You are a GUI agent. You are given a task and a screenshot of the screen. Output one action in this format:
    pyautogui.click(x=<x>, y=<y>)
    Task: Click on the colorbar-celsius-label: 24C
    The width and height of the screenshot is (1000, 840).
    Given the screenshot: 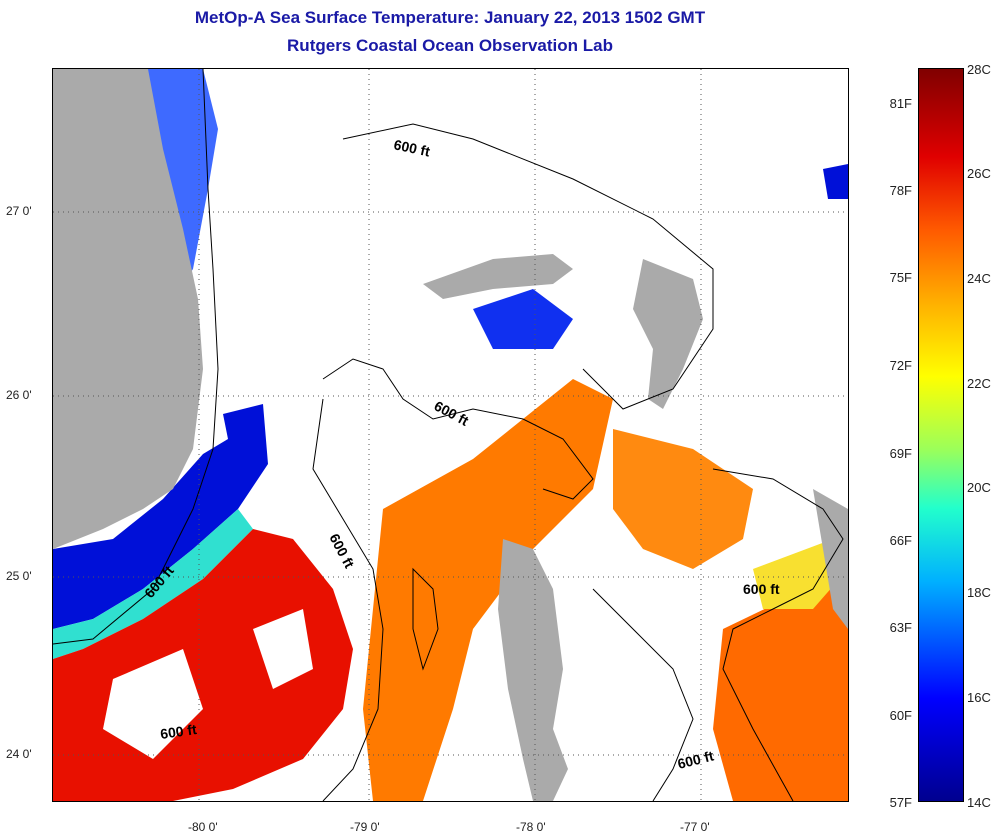 What is the action you would take?
    pyautogui.click(x=979, y=278)
    